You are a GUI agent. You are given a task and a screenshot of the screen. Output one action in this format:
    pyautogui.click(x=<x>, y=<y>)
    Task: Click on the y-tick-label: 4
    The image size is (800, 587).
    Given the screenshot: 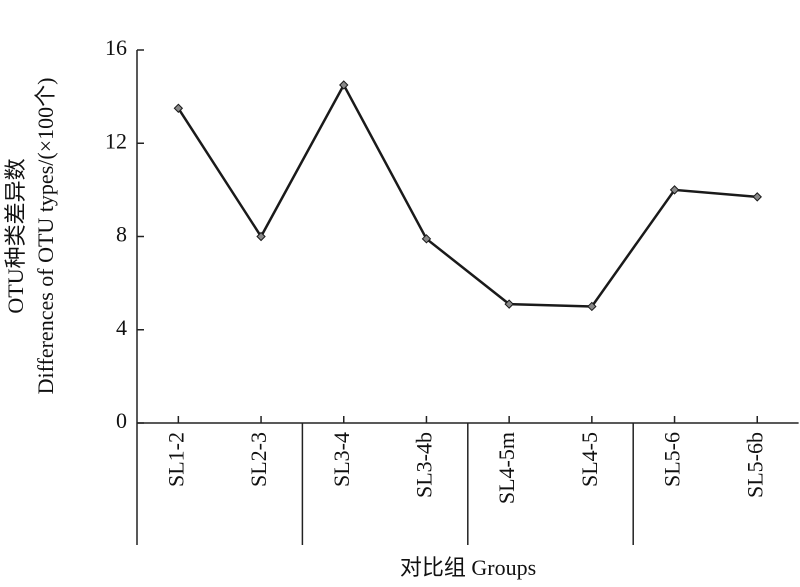 What is the action you would take?
    pyautogui.click(x=121, y=327)
    